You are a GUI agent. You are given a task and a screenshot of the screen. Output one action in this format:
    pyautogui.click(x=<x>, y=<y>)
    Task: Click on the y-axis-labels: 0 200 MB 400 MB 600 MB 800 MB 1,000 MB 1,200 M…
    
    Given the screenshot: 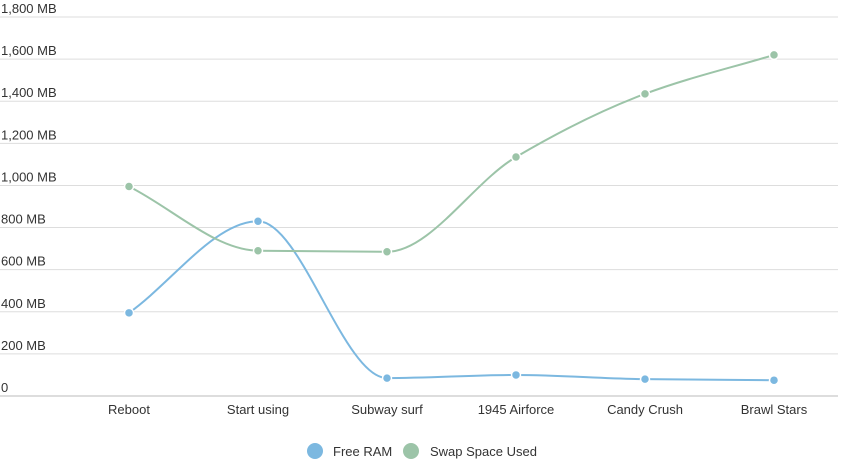 What is the action you would take?
    pyautogui.click(x=29, y=198)
    